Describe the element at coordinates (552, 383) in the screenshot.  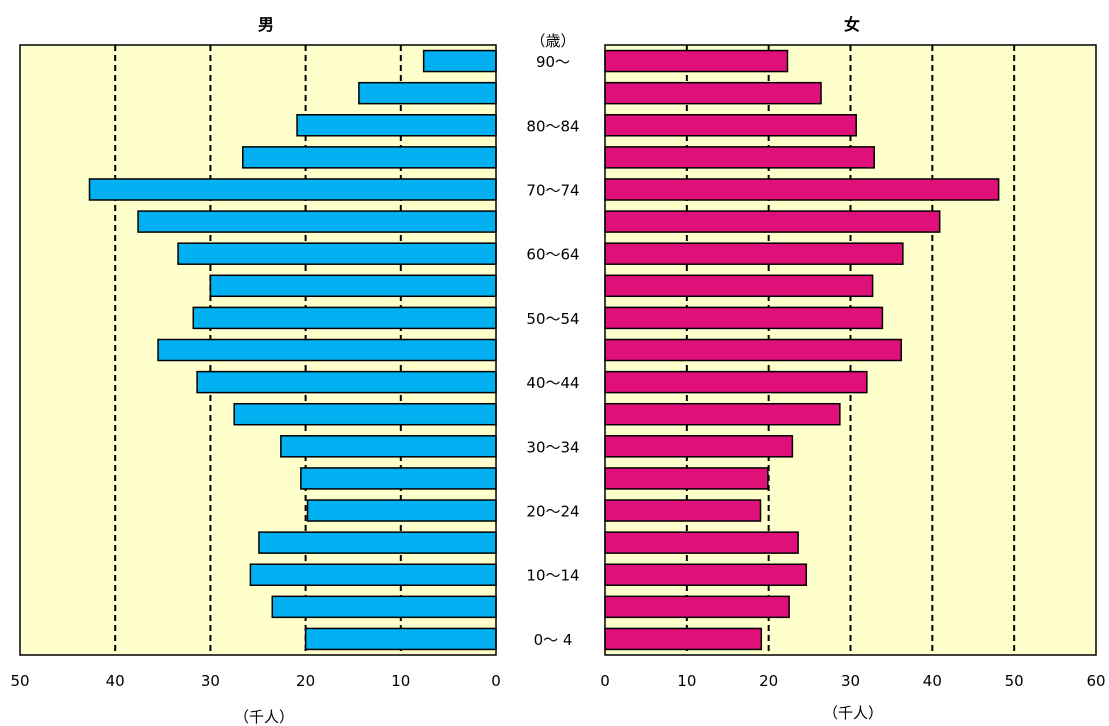
I see `age-label-40～44: 40～44` at that location.